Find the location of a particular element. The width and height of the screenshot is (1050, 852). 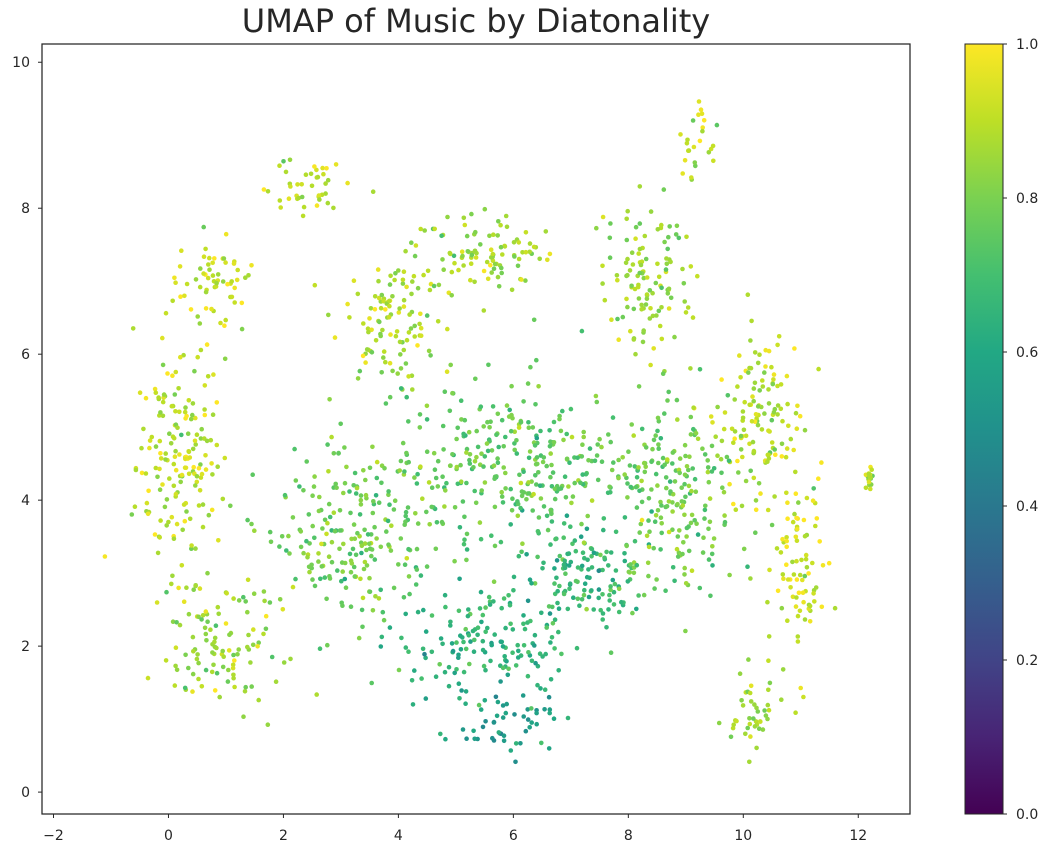

y-tick-label: 0 is located at coordinates (25, 793).